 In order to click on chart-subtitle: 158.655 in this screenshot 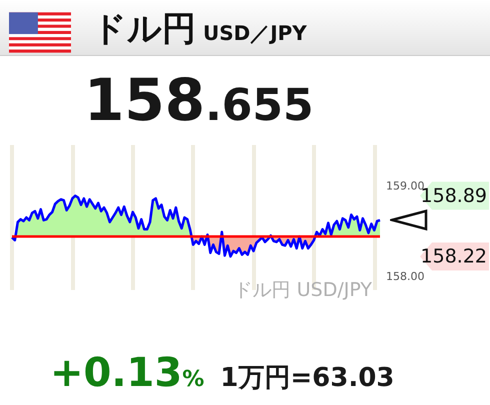, I will do `click(199, 100)`.